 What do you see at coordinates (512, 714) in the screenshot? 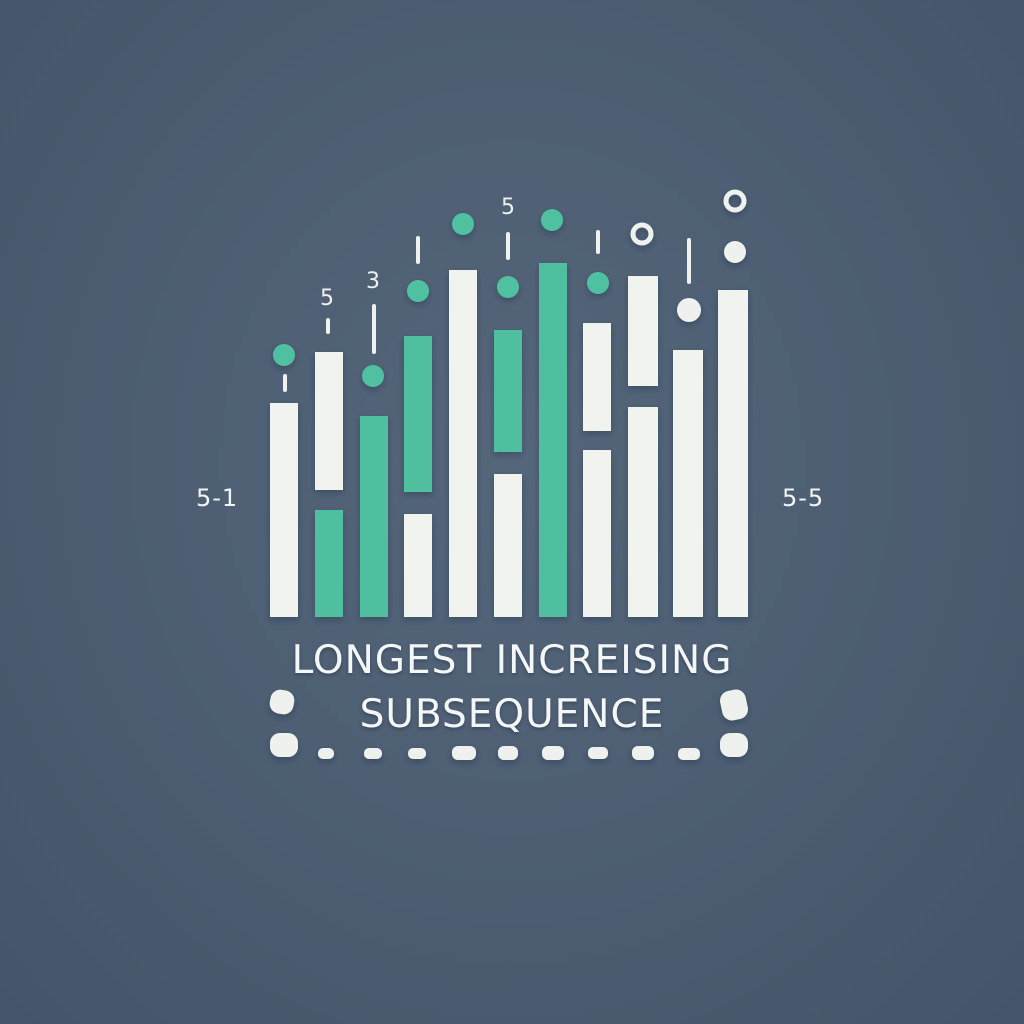
I see `title-line-2: SUBSEQUENCE` at bounding box center [512, 714].